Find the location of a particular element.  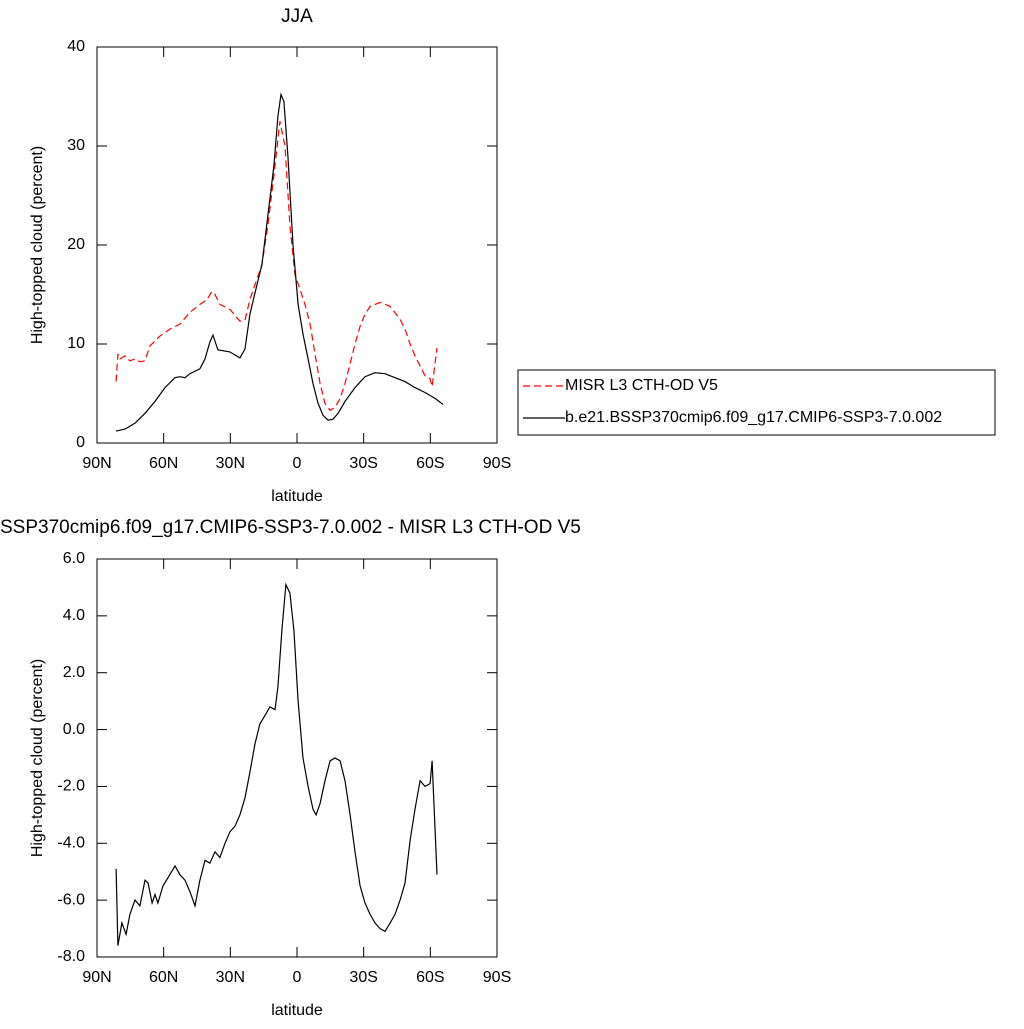

y-tick-label: 20 is located at coordinates (76, 244).